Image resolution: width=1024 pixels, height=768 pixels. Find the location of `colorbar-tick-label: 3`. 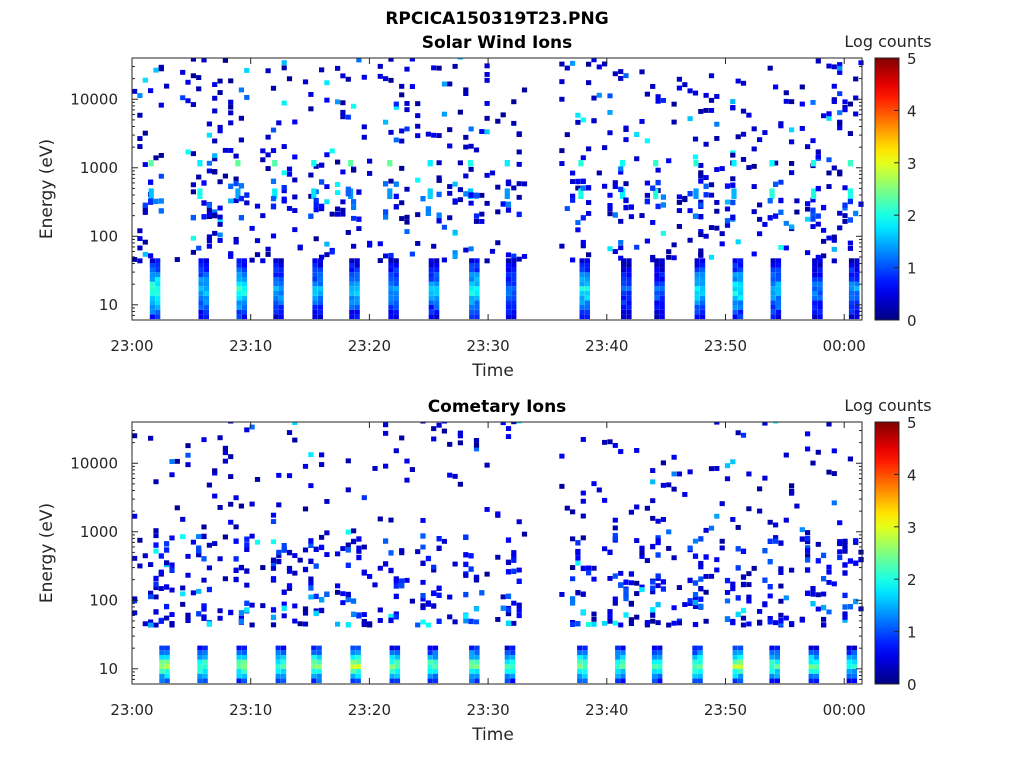

colorbar-tick-label: 3 is located at coordinates (912, 528).